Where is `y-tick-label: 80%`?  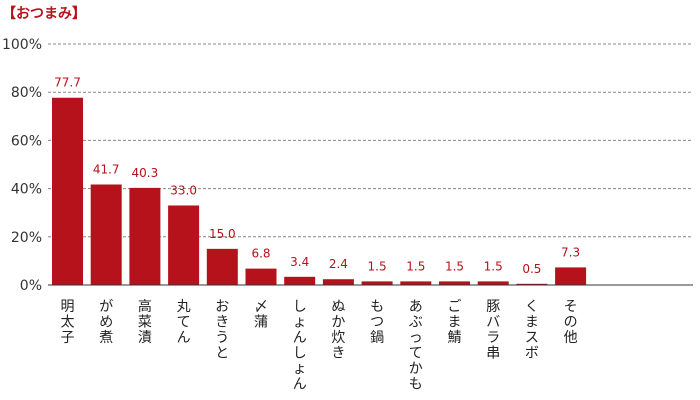 y-tick-label: 80% is located at coordinates (26, 93).